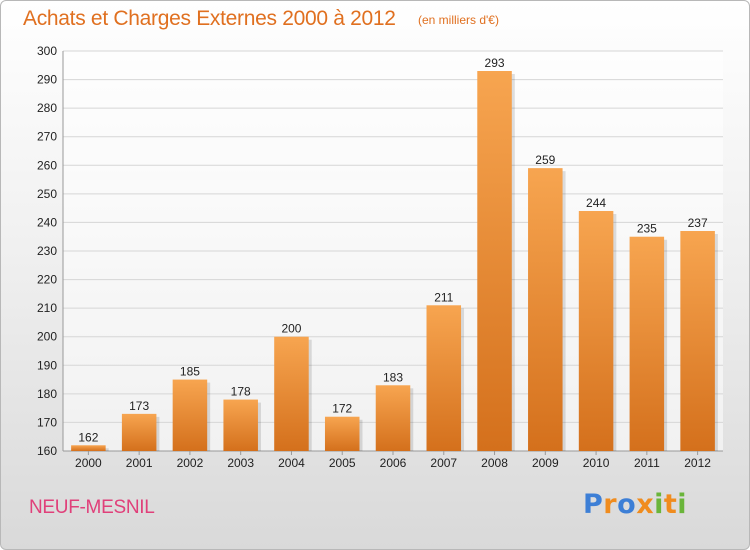 The image size is (750, 550). Describe the element at coordinates (139, 463) in the screenshot. I see `x-tick-label: 2001` at that location.